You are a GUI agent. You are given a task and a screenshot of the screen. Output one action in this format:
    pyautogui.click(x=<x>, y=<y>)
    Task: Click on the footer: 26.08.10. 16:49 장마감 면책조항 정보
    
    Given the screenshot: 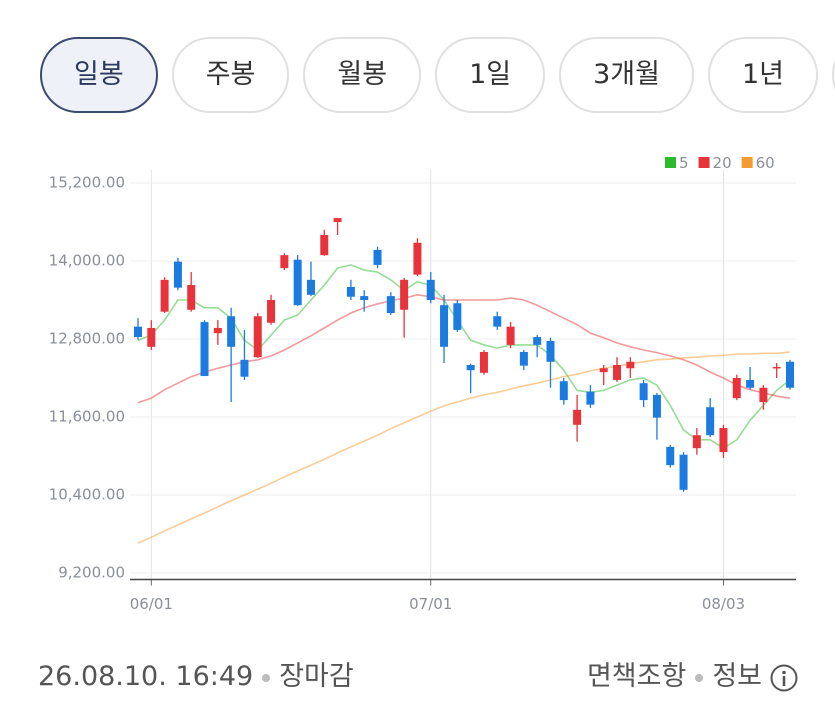 What is the action you would take?
    pyautogui.click(x=418, y=672)
    